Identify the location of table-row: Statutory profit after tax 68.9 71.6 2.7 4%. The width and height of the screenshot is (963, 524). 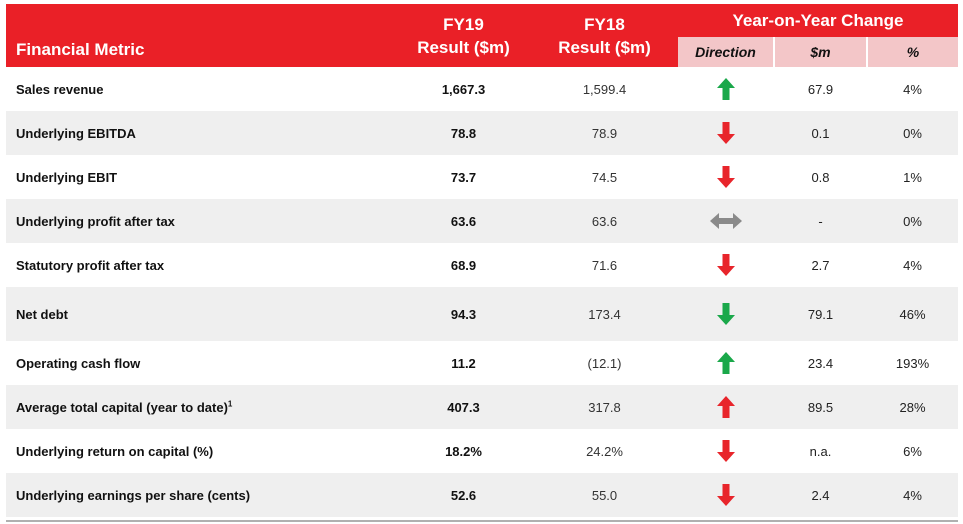
(482, 265).